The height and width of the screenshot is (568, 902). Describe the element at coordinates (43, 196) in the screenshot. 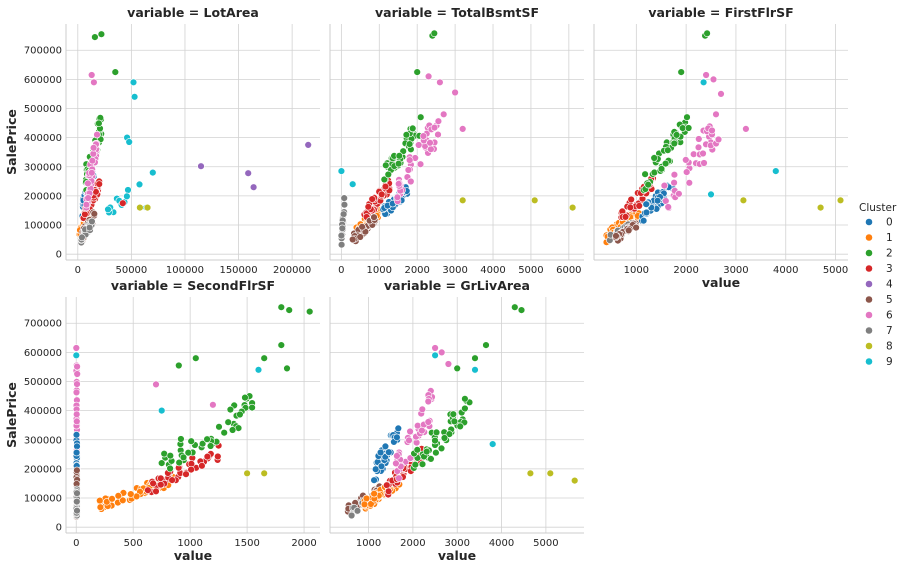

I see `y-tick-label: 200000` at that location.